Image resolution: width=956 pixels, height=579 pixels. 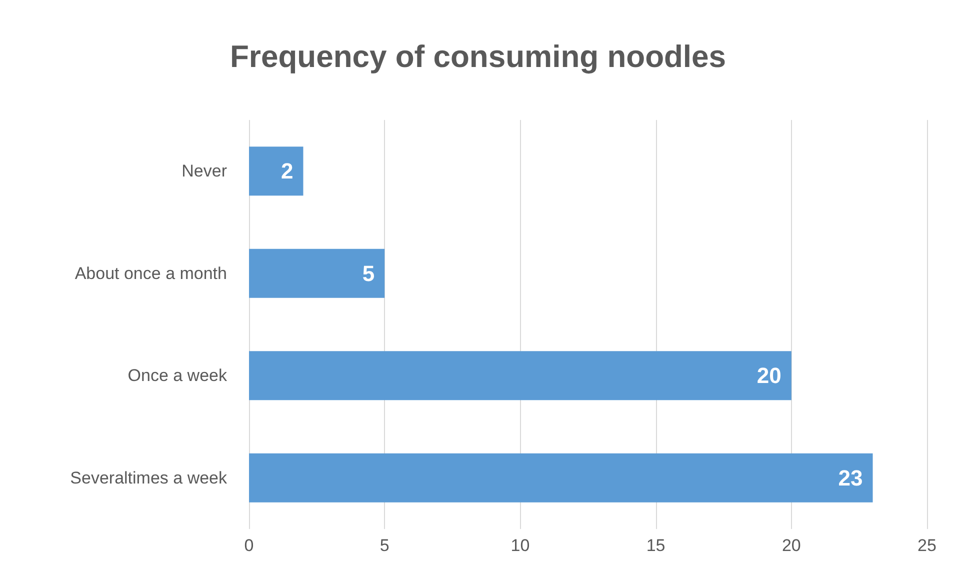 I want to click on y-tick-label: Severaltimes a week, so click(x=149, y=478).